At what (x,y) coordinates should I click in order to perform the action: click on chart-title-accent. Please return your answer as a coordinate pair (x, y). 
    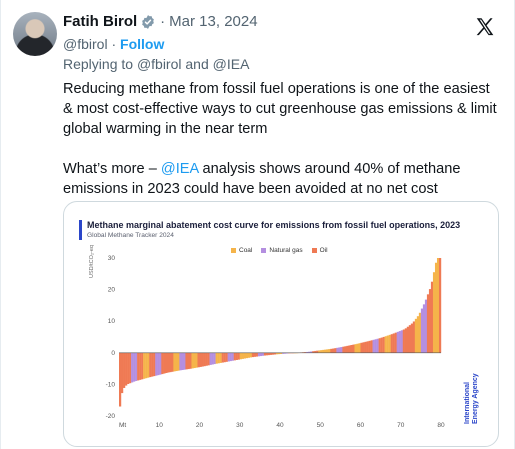
    Looking at the image, I should click on (80, 230).